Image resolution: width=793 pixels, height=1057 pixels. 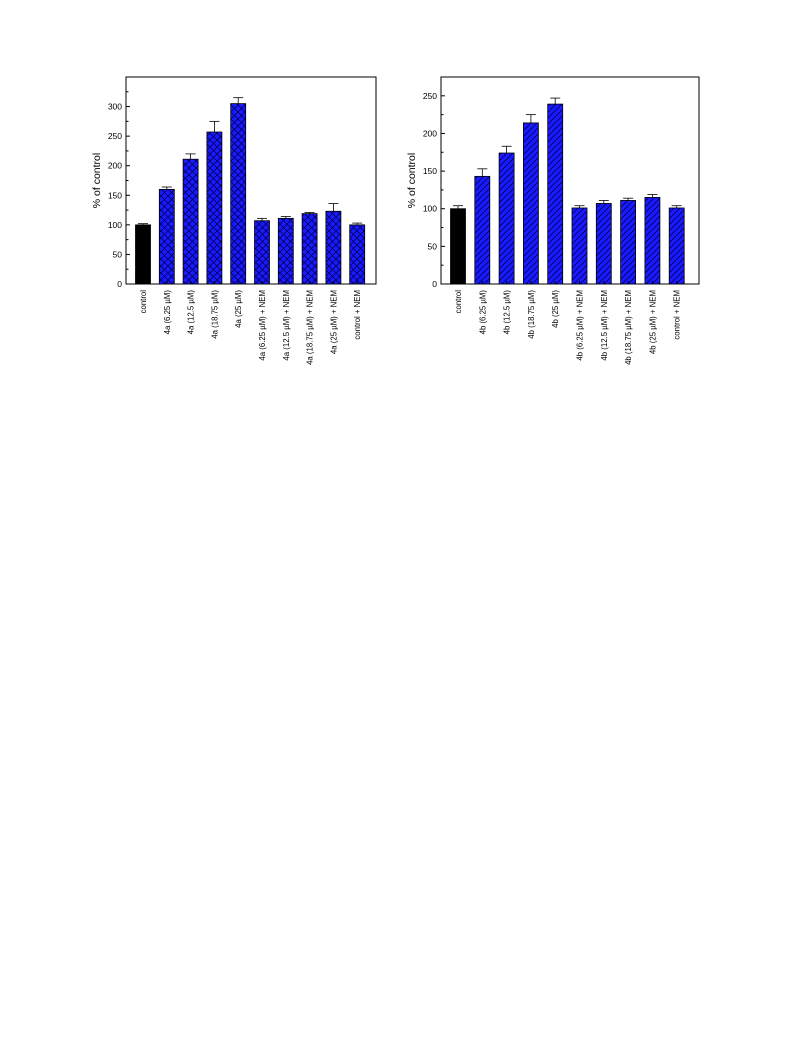 What do you see at coordinates (286, 325) in the screenshot?
I see `category-label: 4a (12.5 µM) + NEM` at bounding box center [286, 325].